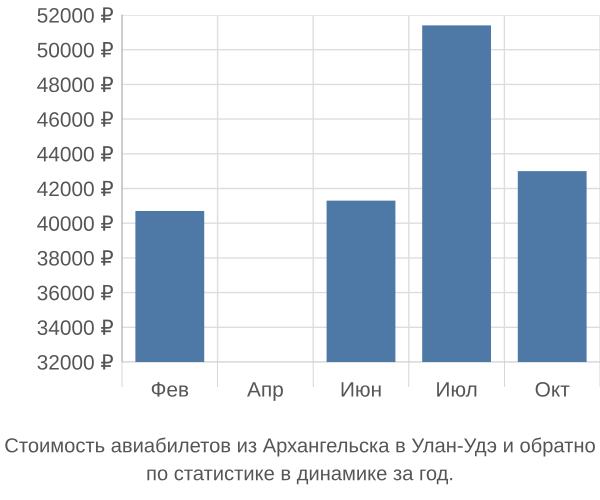 This screenshot has height=500, width=600. Describe the element at coordinates (75, 362) in the screenshot. I see `y-tick-label: 32000 ₽` at that location.